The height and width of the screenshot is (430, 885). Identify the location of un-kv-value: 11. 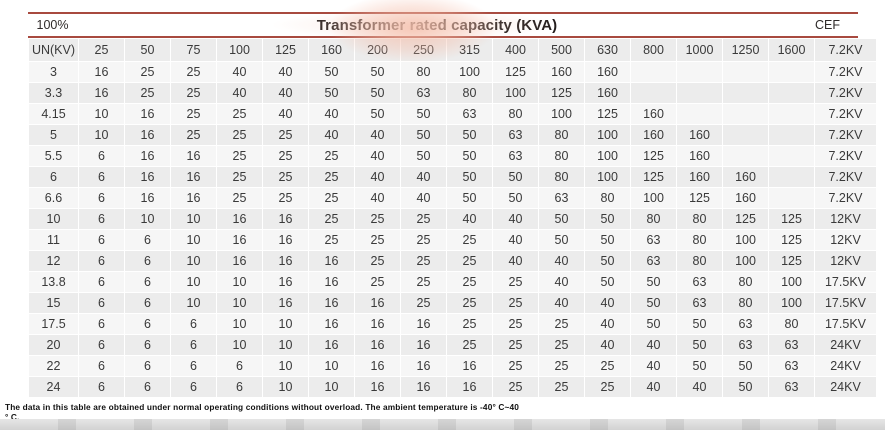
(53, 240).